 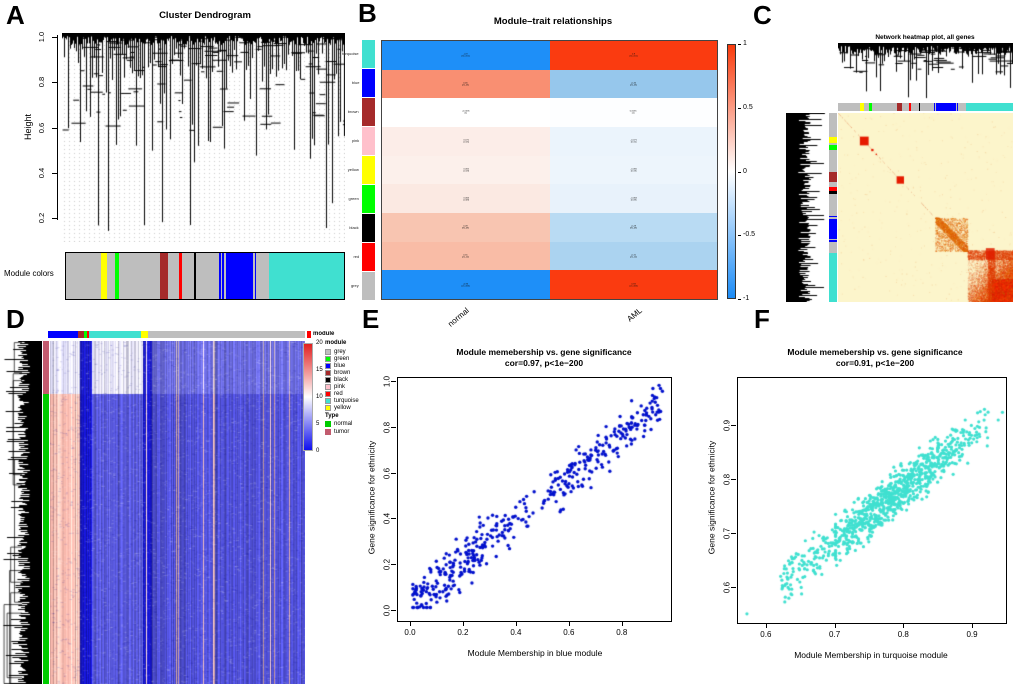 I want to click on panel-b-row-label: blue, so click(x=344, y=83).